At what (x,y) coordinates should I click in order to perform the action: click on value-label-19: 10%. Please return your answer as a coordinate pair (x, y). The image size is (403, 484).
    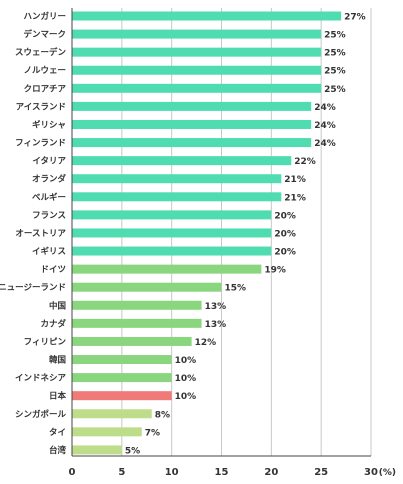
    Looking at the image, I should click on (186, 361).